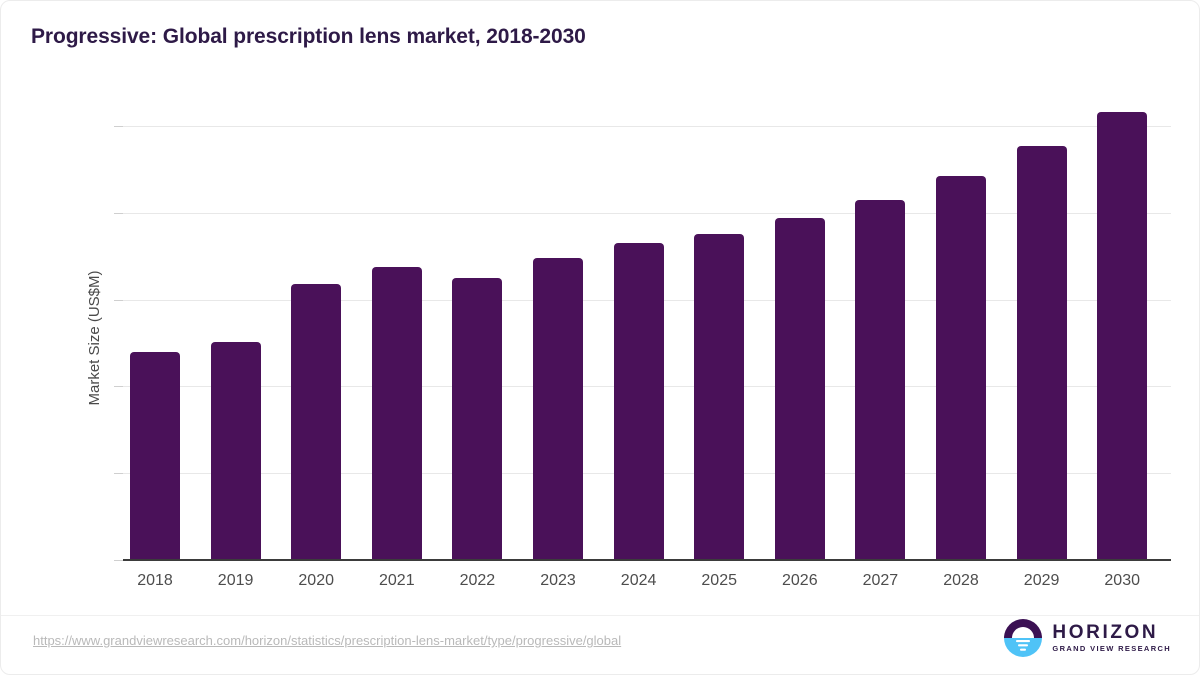 This screenshot has width=1200, height=675. What do you see at coordinates (719, 580) in the screenshot?
I see `x-tick-label: 2025` at bounding box center [719, 580].